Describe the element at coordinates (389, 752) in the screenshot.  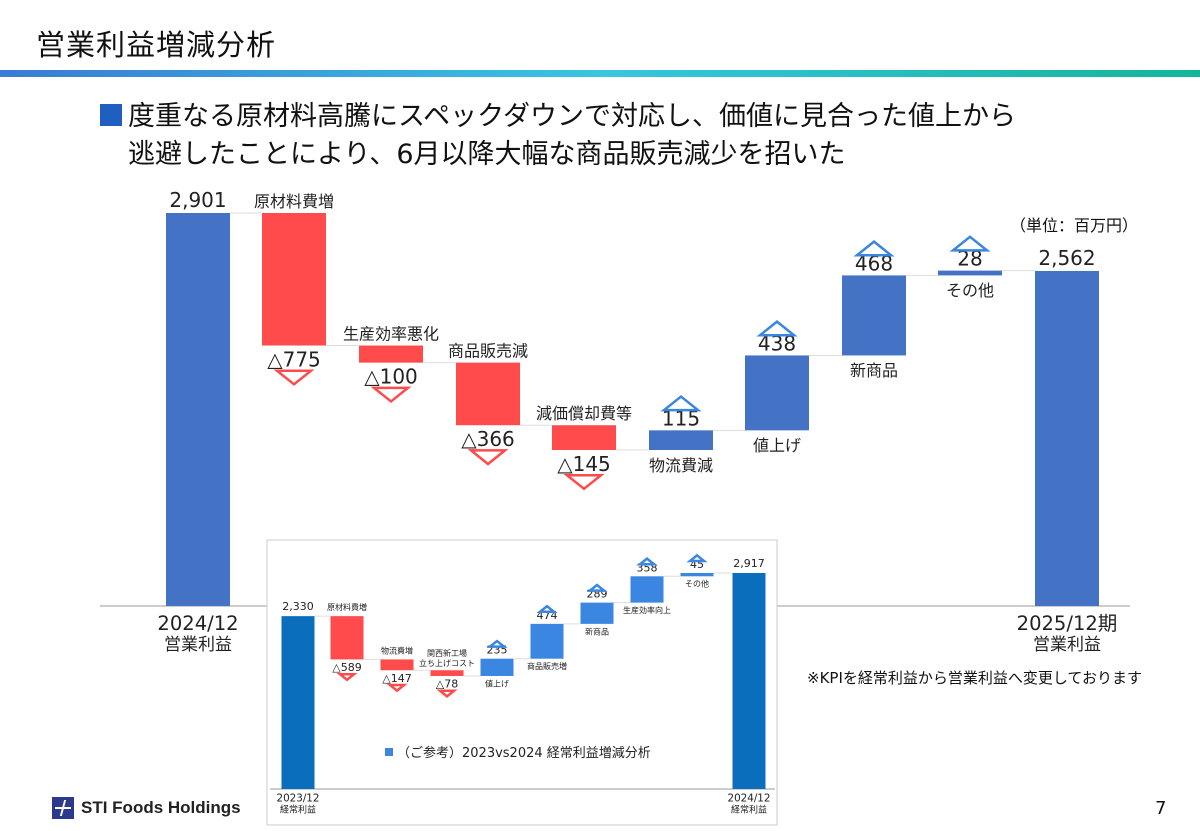
I see `legend-square-icon` at that location.